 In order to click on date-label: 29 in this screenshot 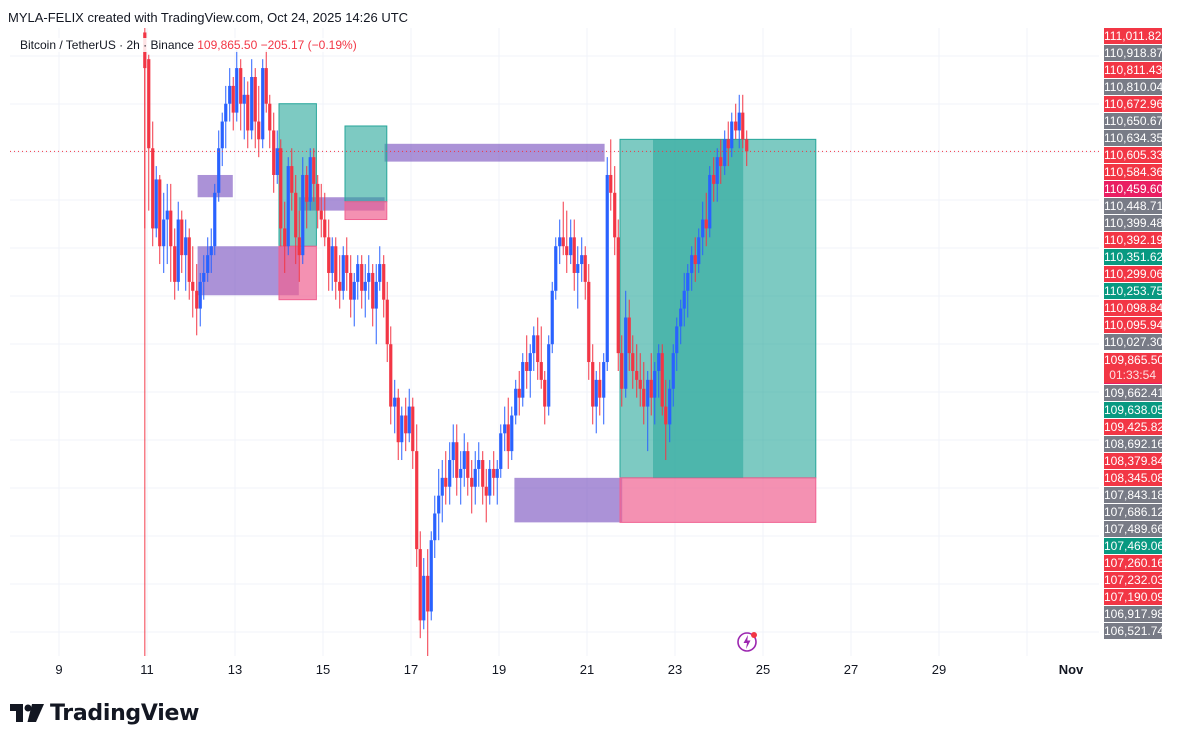, I will do `click(939, 669)`.